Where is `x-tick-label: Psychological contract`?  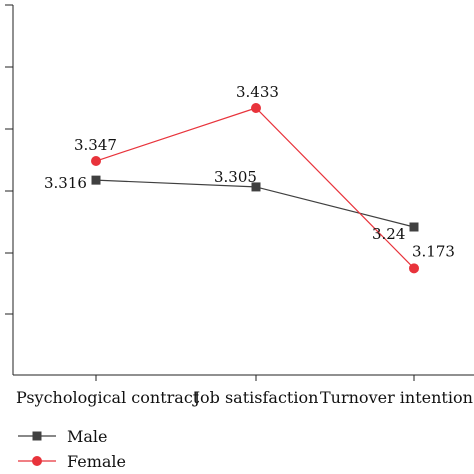 x-tick-label: Psychological contract is located at coordinates (108, 397).